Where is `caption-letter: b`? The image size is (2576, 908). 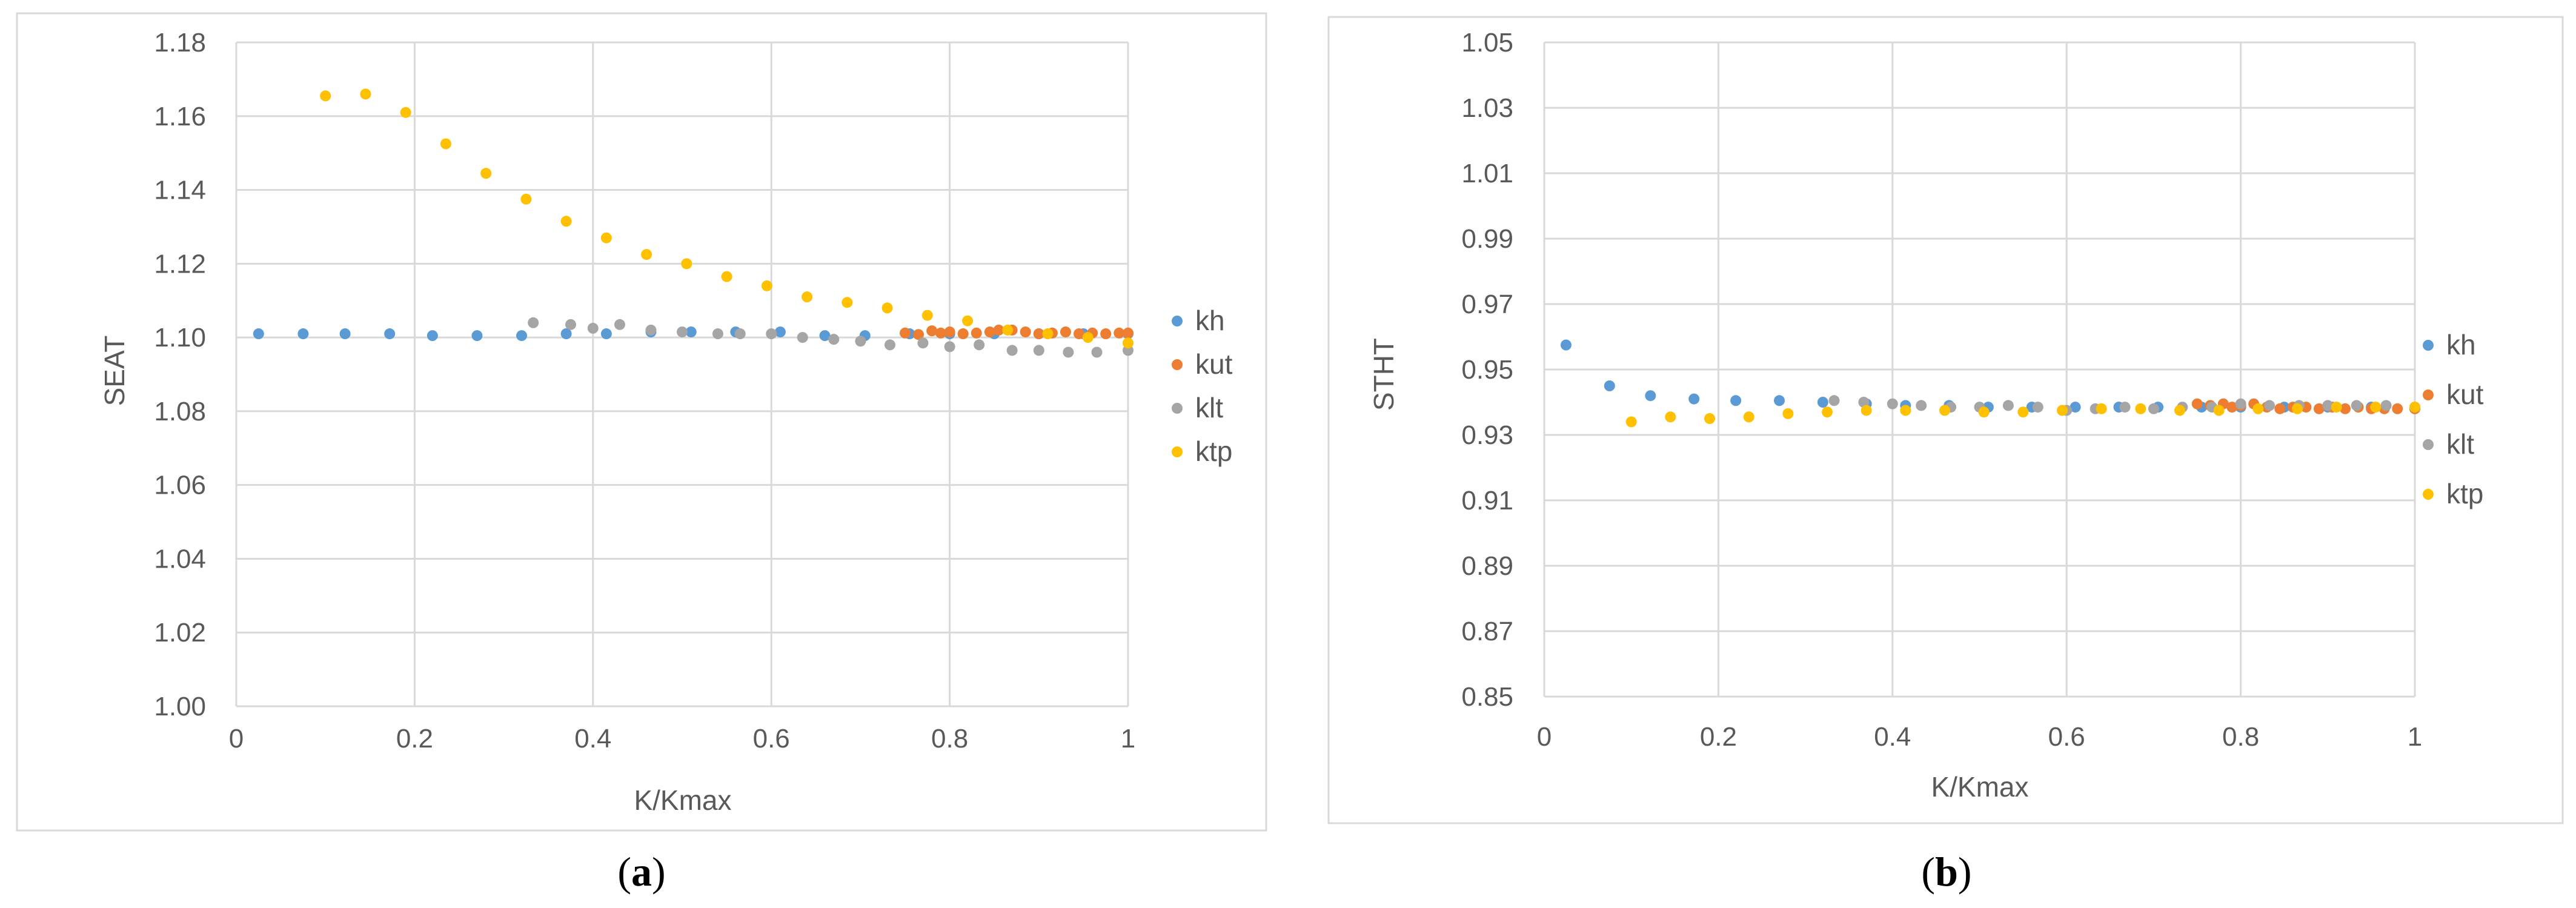 caption-letter: b is located at coordinates (1946, 872).